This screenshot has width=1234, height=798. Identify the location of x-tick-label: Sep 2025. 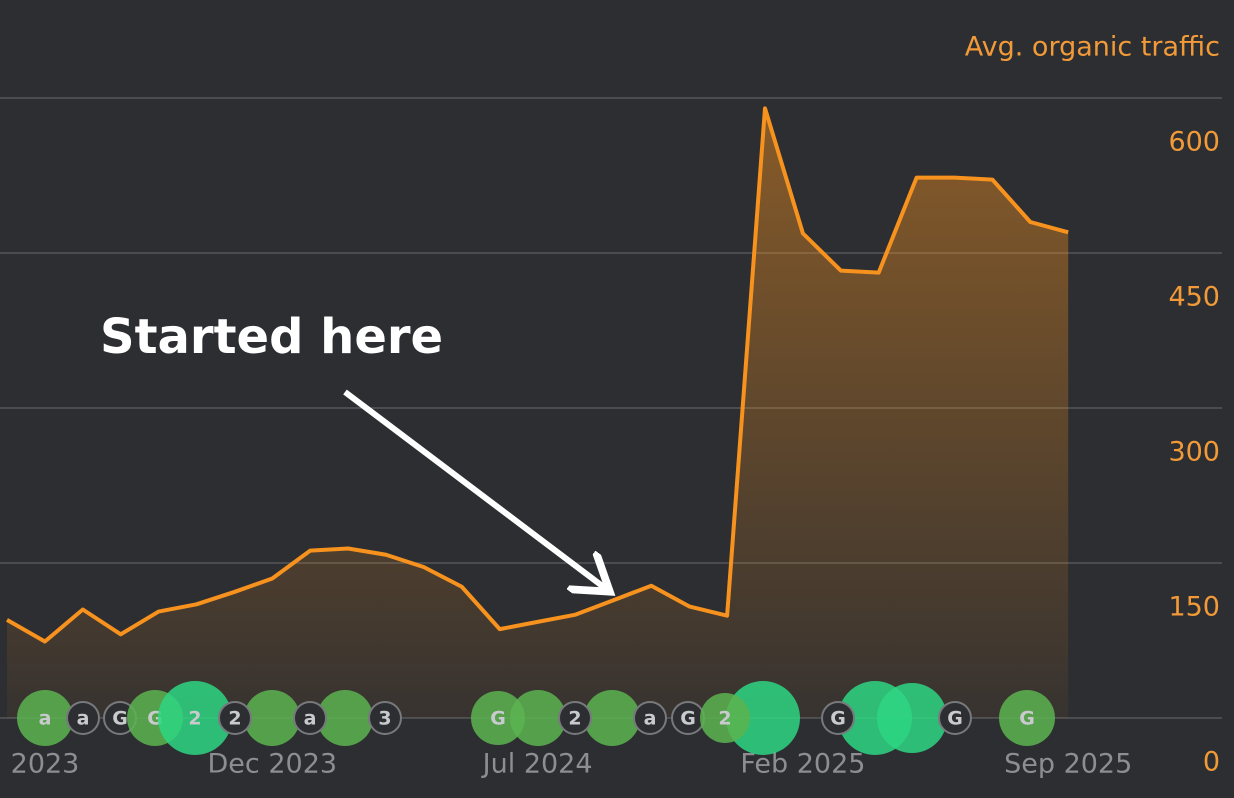
(1068, 764).